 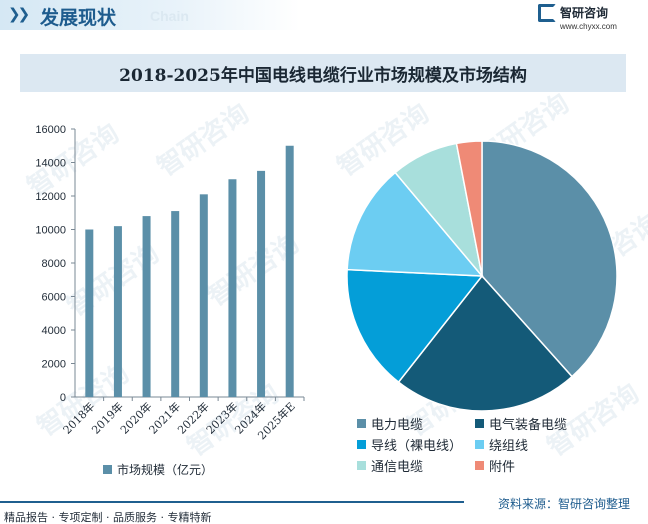 I want to click on brand-name: 智研咨询, so click(x=584, y=13).